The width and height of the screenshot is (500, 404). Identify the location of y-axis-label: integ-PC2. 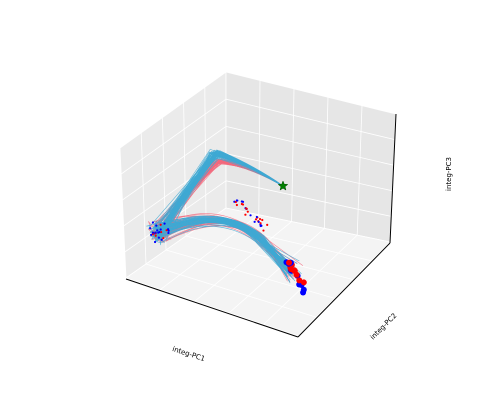
(384, 327).